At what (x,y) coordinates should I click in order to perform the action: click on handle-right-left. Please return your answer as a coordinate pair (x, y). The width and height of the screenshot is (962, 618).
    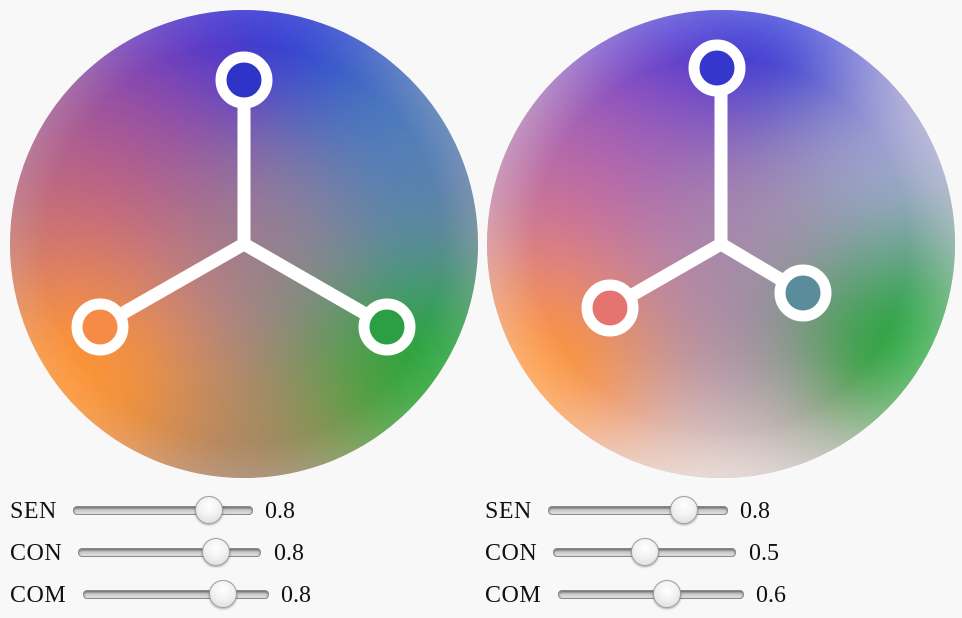
    Looking at the image, I should click on (387, 327).